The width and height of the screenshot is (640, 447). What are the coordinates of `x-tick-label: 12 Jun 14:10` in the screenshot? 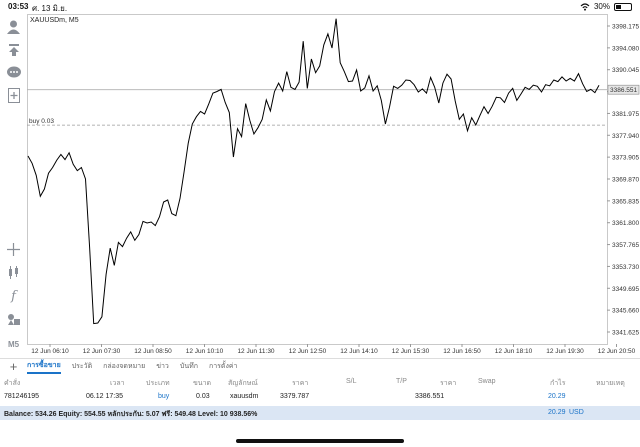 It's located at (359, 351).